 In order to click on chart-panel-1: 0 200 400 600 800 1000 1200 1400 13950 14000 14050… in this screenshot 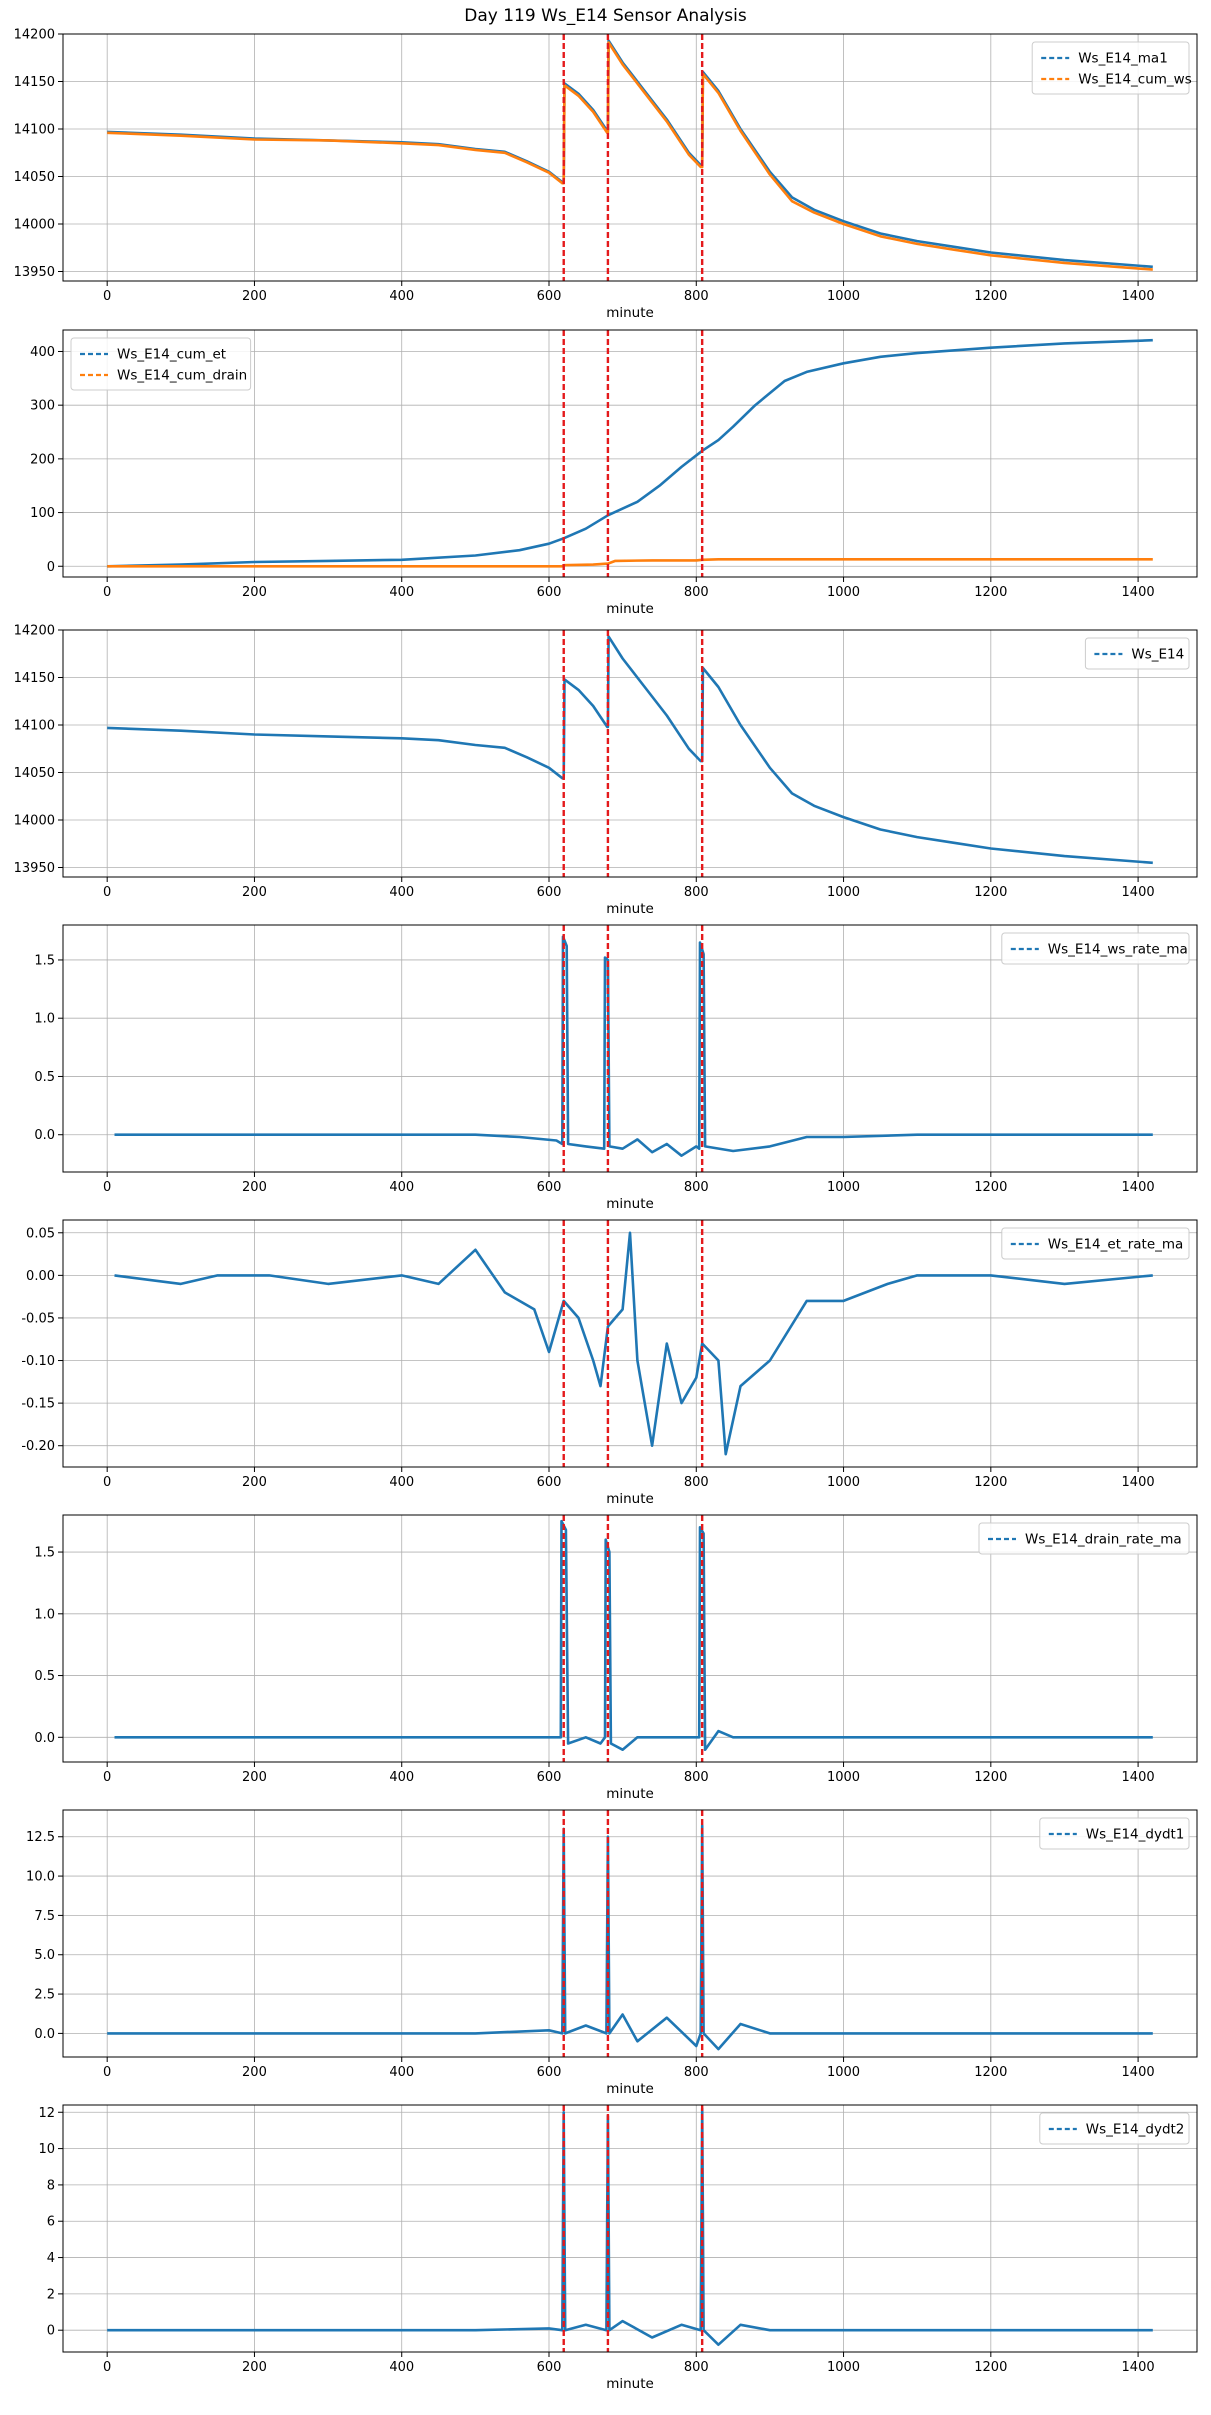, I will do `click(606, 174)`.